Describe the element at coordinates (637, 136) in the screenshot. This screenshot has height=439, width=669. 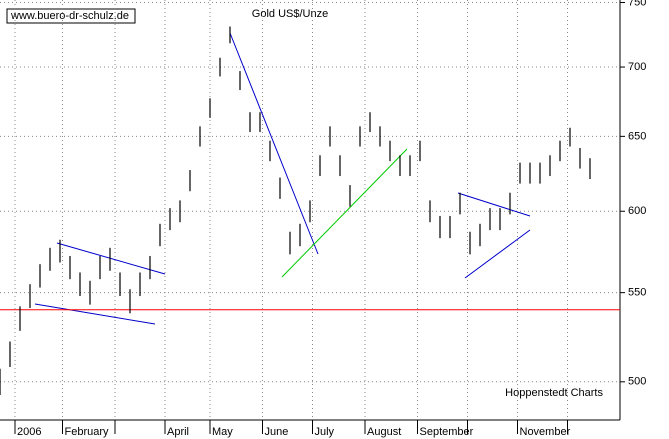
I see `y-tick-label: 650` at that location.